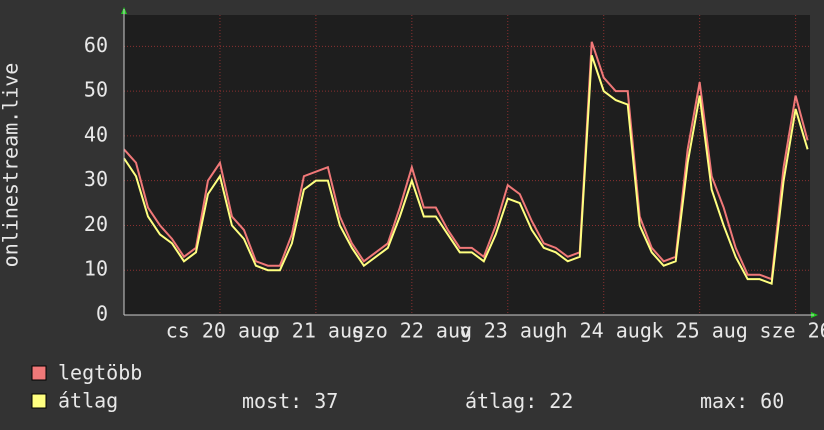 This screenshot has height=430, width=824. What do you see at coordinates (102, 314) in the screenshot?
I see `y-tick-label: 0` at bounding box center [102, 314].